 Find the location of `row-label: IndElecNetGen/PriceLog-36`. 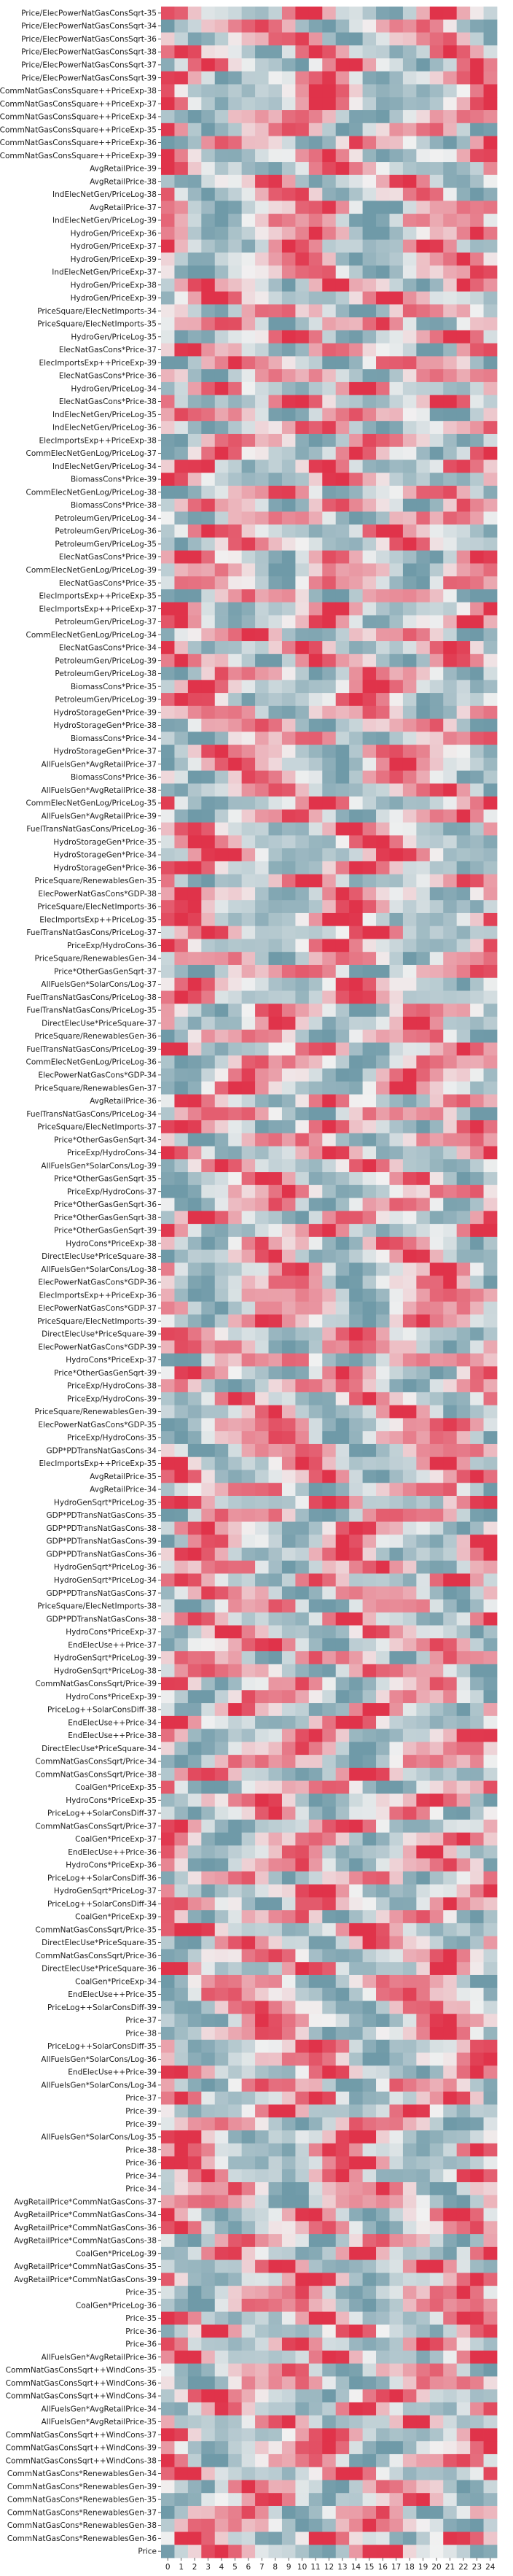

row-label: IndElecNetGen/PriceLog-36 is located at coordinates (104, 428).